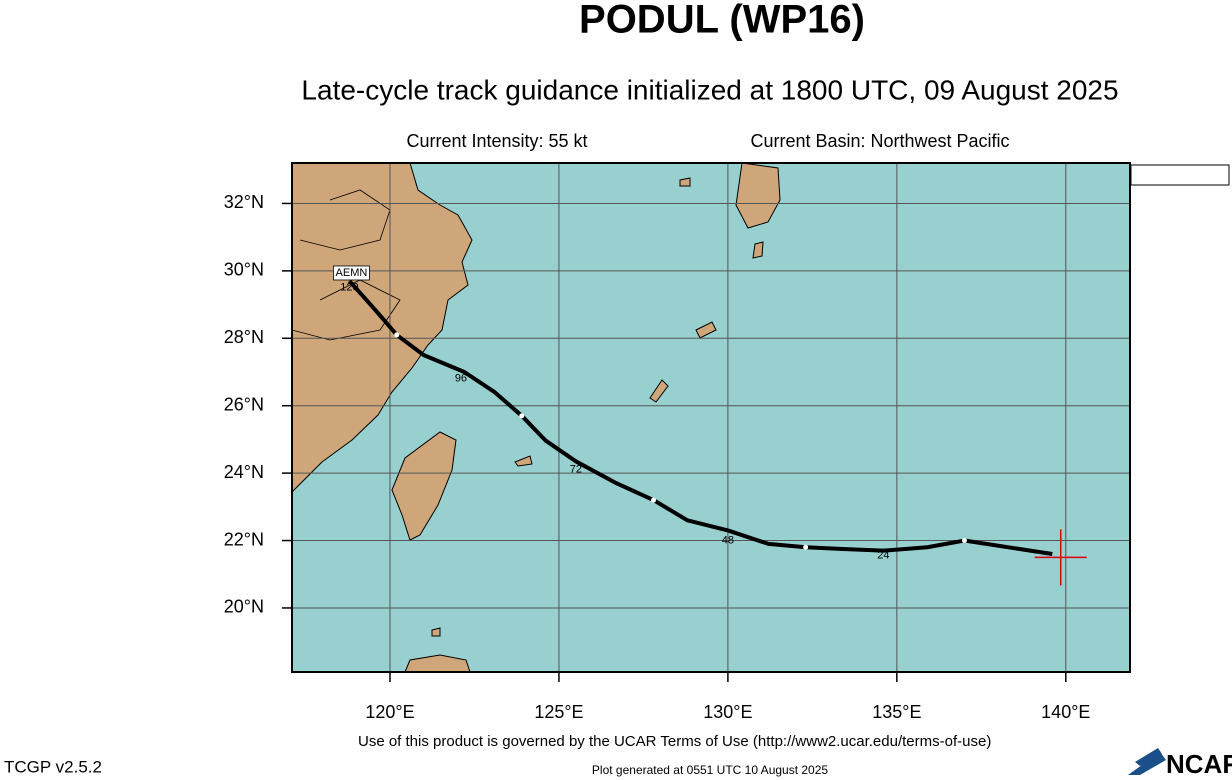 This screenshot has height=780, width=1232. Describe the element at coordinates (879, 141) in the screenshot. I see `basin: Current Basin: Northwest Pacific` at that location.